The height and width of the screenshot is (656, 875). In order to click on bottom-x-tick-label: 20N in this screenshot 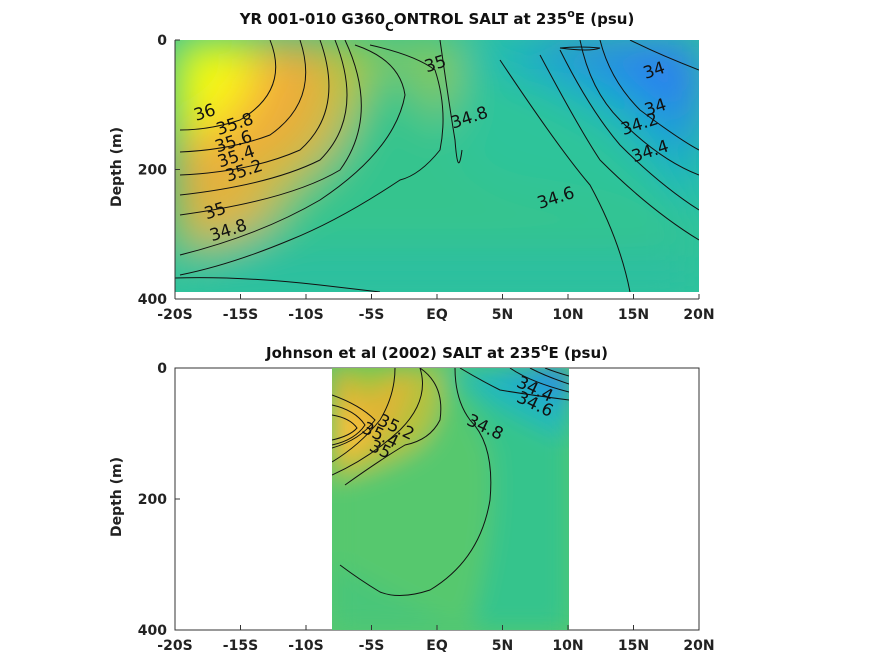, I will do `click(698, 646)`.